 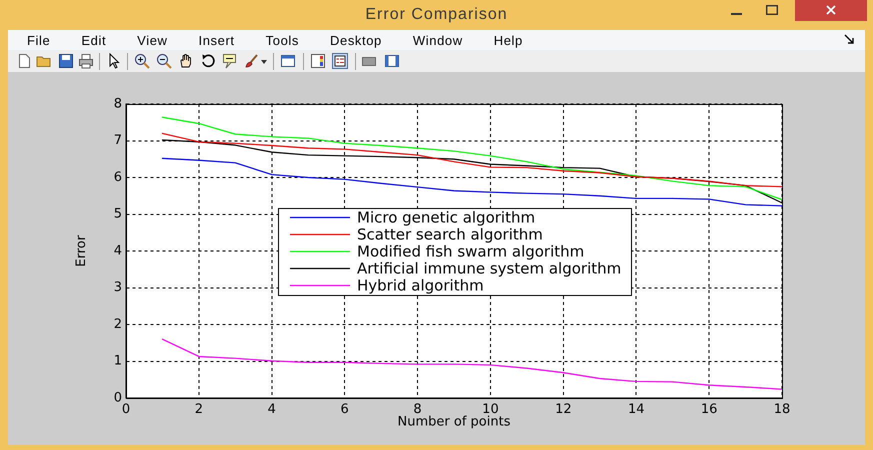 I want to click on x-tick-label: 2, so click(x=199, y=410).